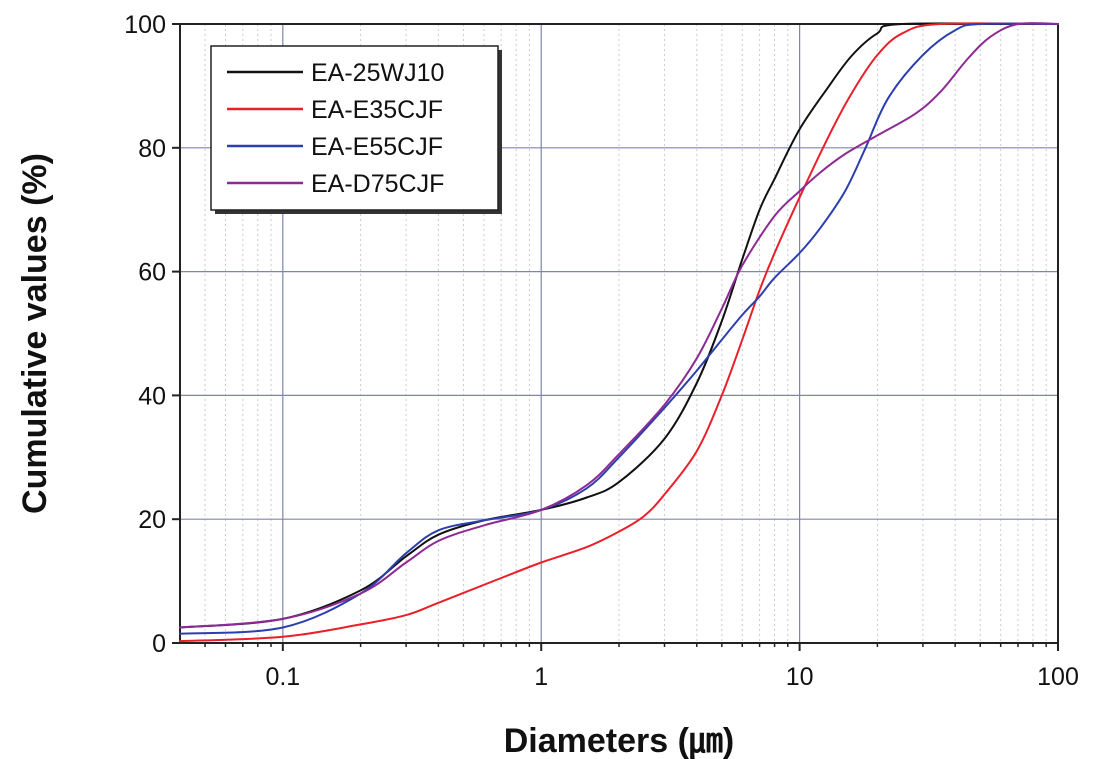 This screenshot has width=1093, height=759. Describe the element at coordinates (282, 677) in the screenshot. I see `x-tick-label: 0.1` at that location.